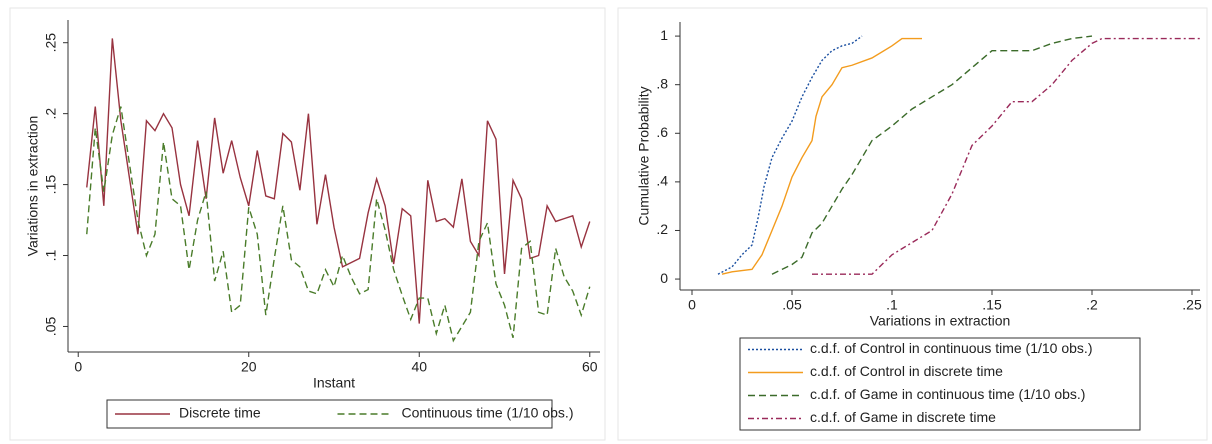 The height and width of the screenshot is (444, 1212). Describe the element at coordinates (662, 132) in the screenshot. I see `y-tick-label: .6` at that location.